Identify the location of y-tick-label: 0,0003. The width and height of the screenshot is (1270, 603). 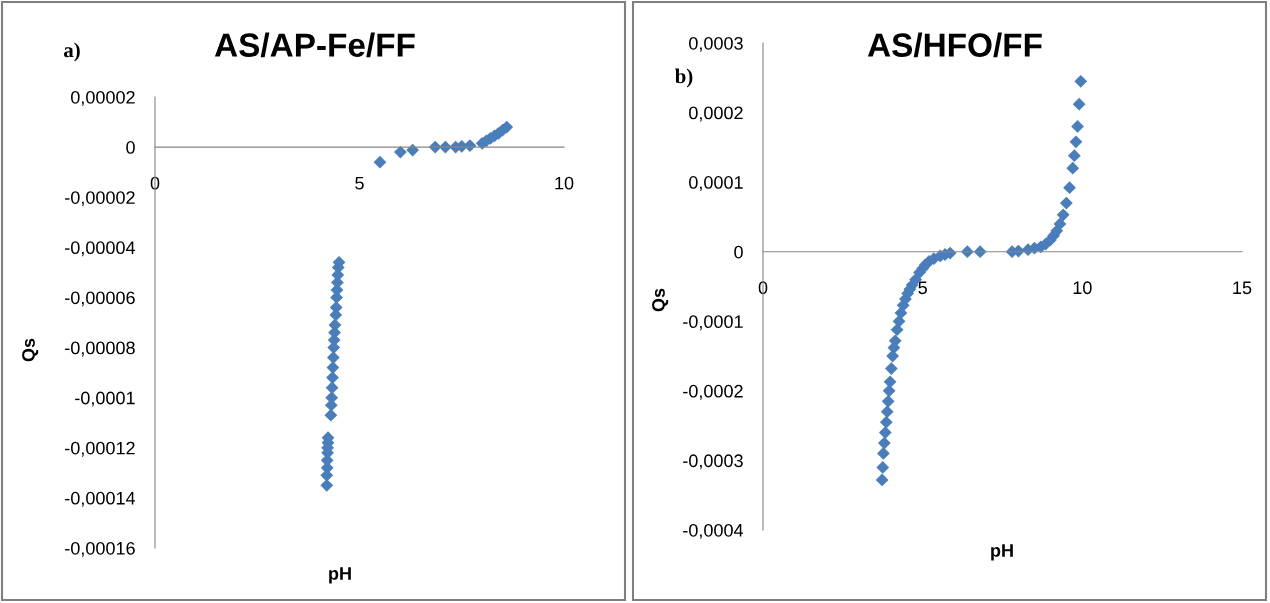
(716, 44).